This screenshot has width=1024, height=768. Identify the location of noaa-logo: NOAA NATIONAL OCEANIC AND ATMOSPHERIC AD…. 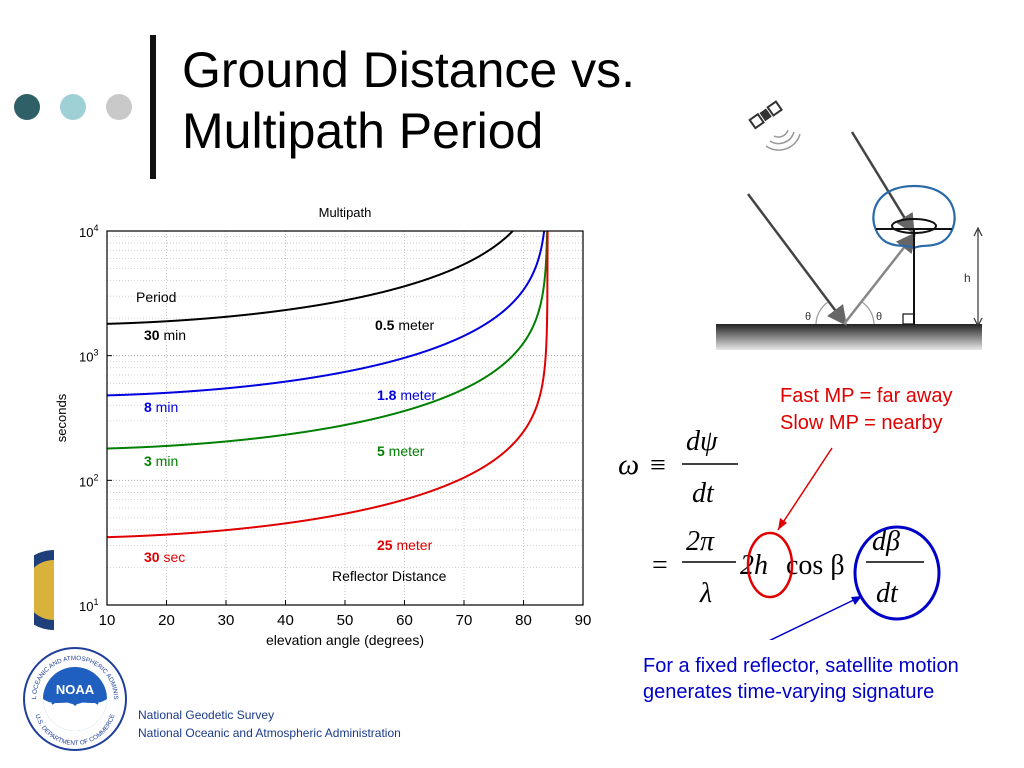
(74, 698).